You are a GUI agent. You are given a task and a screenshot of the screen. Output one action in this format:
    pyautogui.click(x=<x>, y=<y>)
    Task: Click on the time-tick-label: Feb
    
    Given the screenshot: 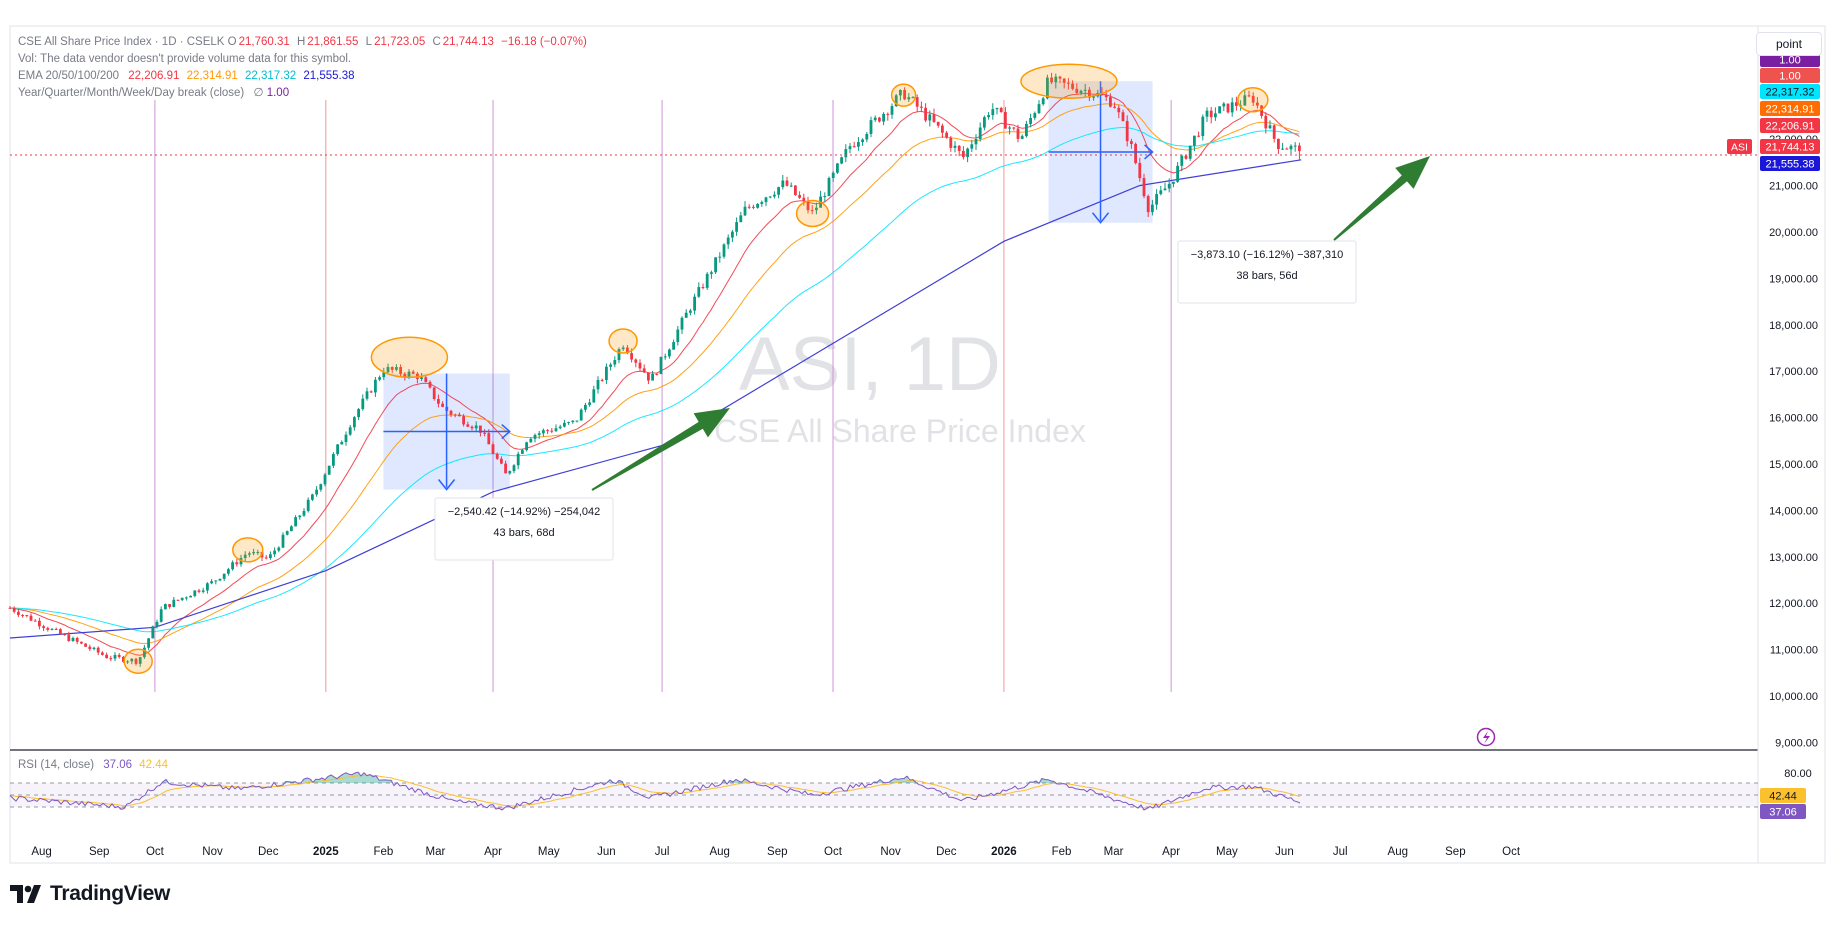 What is the action you would take?
    pyautogui.click(x=1062, y=852)
    